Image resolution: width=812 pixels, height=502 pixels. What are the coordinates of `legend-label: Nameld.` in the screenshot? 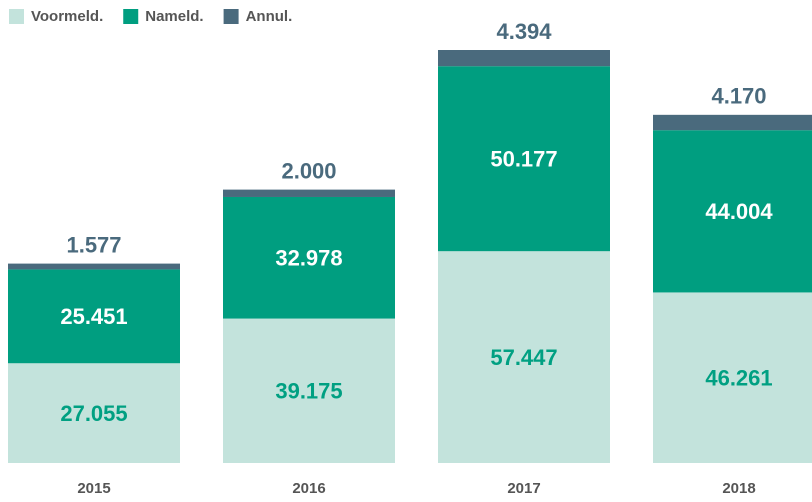 It's located at (174, 16).